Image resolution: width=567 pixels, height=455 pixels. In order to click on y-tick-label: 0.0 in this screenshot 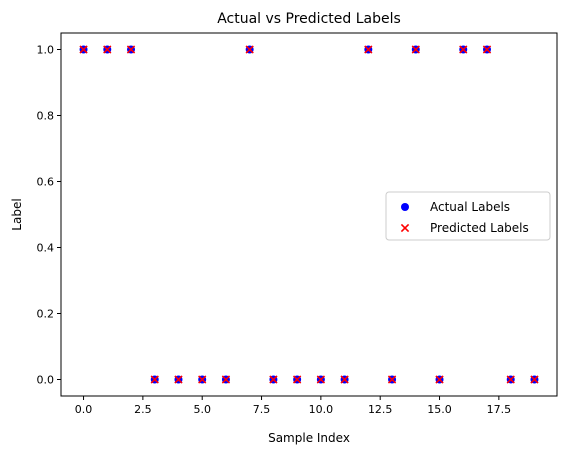, I will do `click(46, 380)`.